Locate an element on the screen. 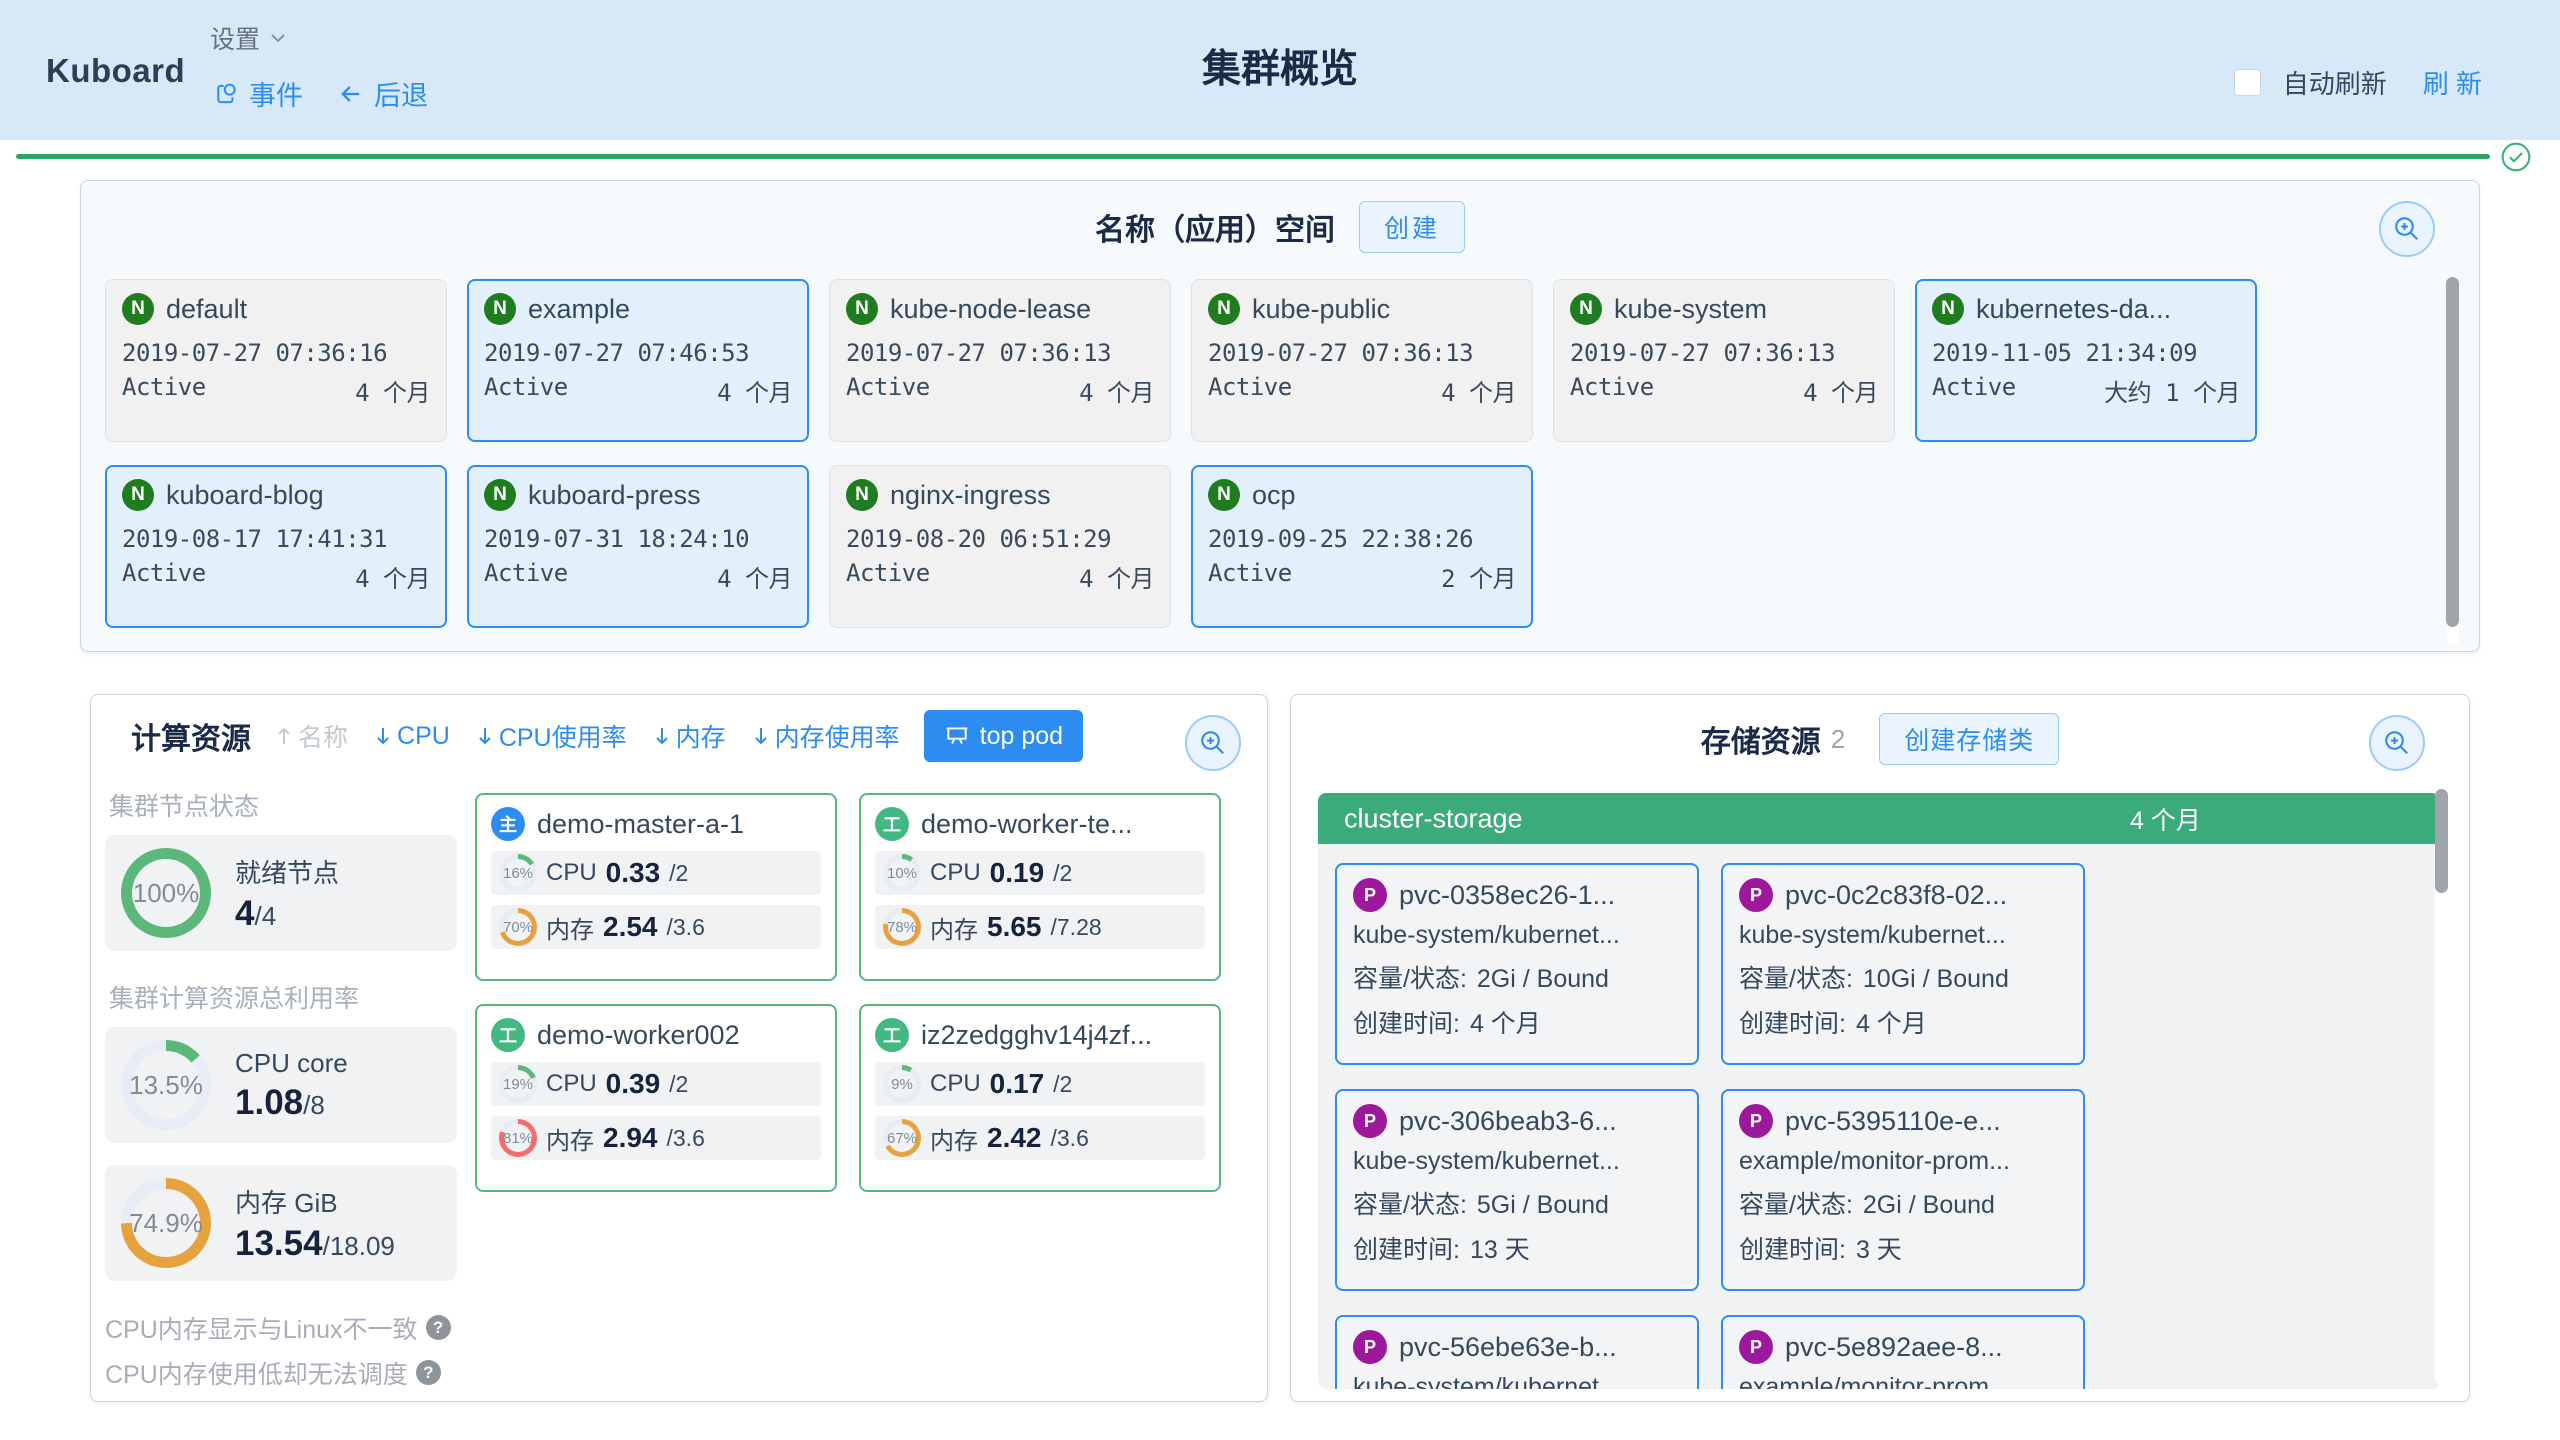  top-pod-button: top pod is located at coordinates (1003, 736).